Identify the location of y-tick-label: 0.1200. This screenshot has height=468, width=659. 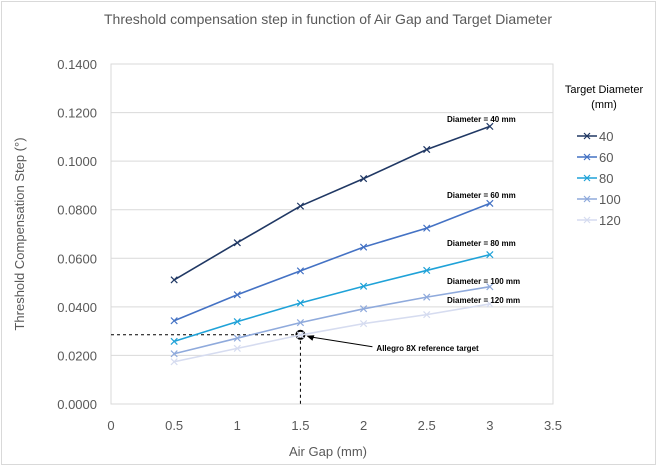
(77, 113).